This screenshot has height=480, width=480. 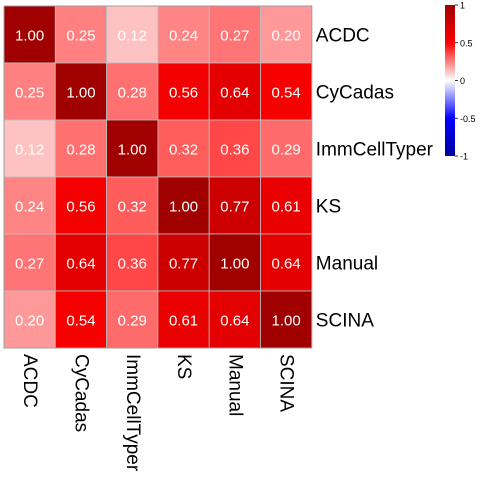 I want to click on cell-value-CyCadas-SCINA: 0.54, so click(x=286, y=93).